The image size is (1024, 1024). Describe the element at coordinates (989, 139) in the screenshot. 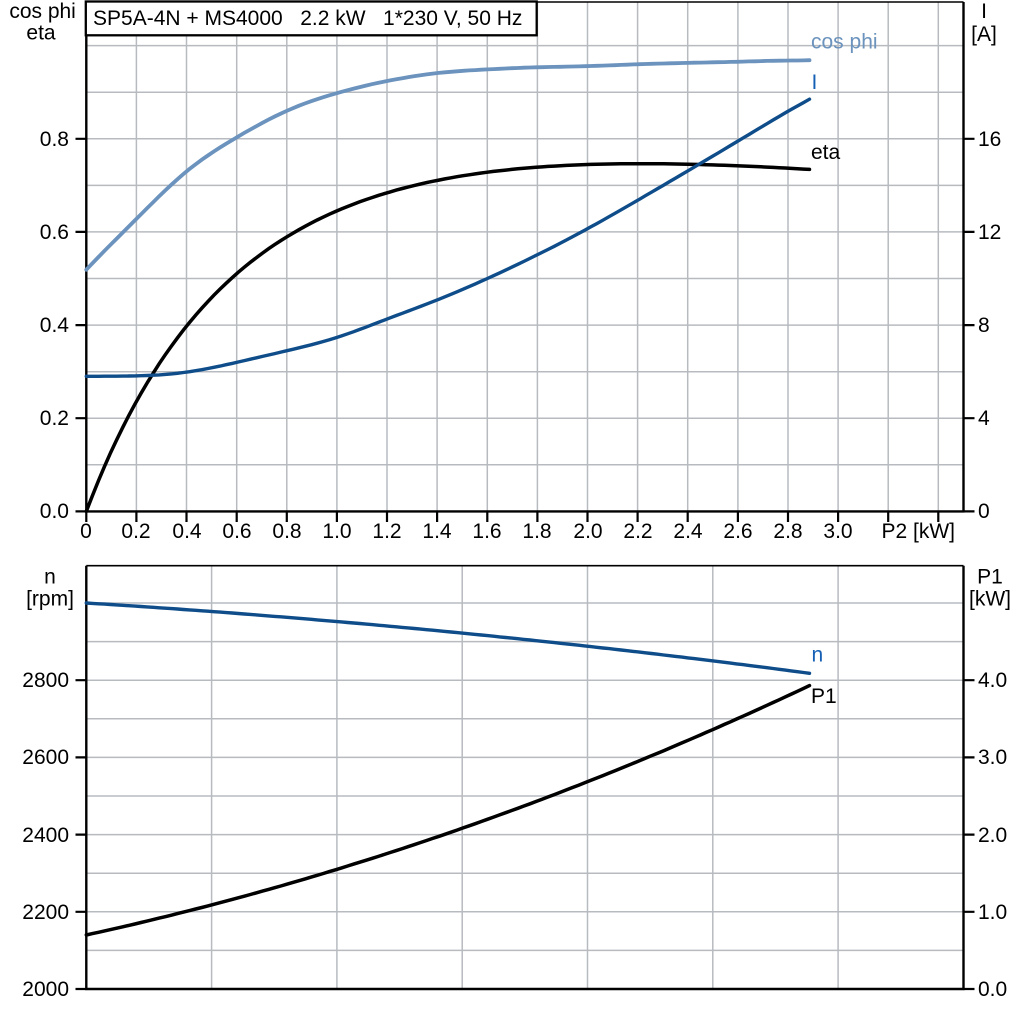

I see `svg-text: 16` at that location.